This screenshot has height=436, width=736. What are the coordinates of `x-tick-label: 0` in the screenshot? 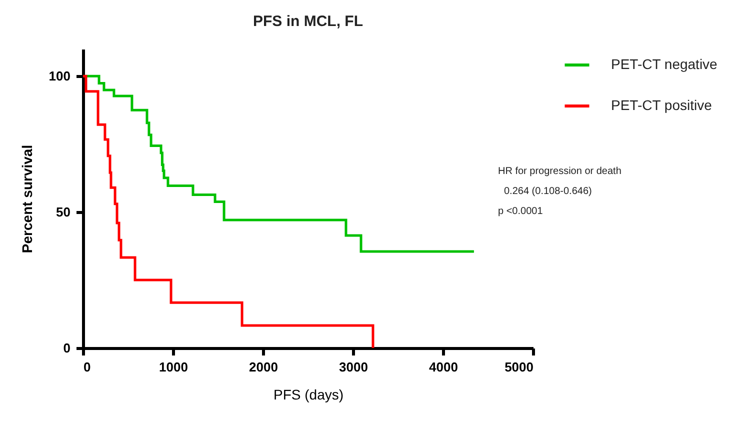 It's located at (87, 367).